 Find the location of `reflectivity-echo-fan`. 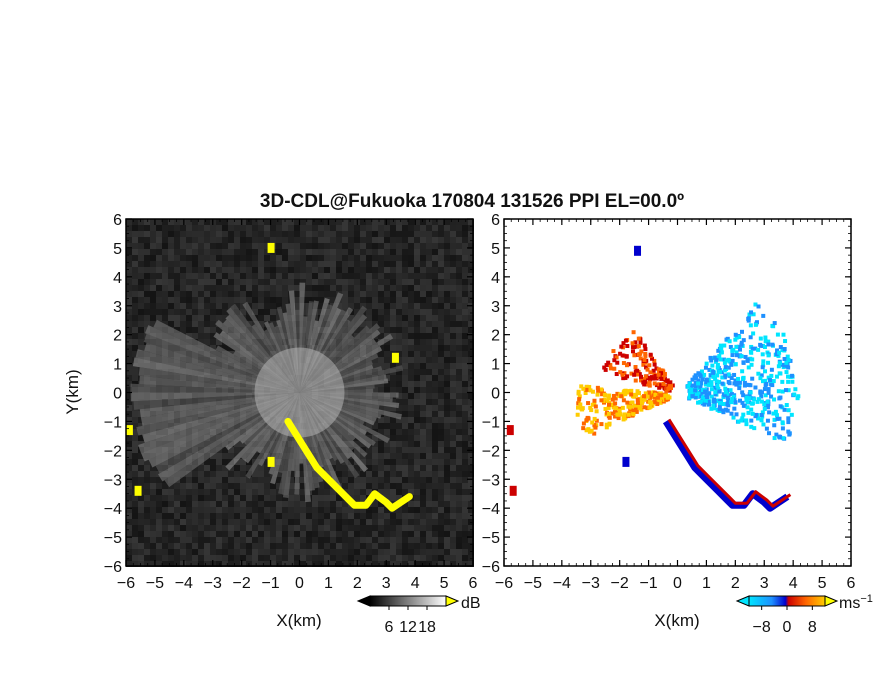

reflectivity-echo-fan is located at coordinates (267, 392).